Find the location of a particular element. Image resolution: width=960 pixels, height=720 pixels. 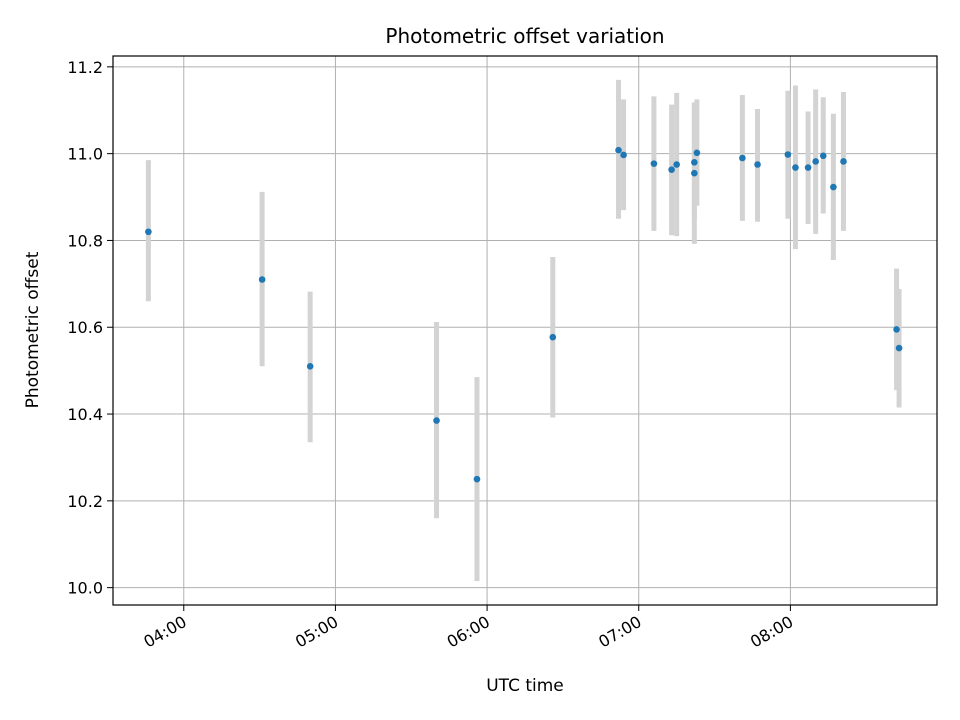

y-axis-label: Photometric offset is located at coordinates (33, 329).